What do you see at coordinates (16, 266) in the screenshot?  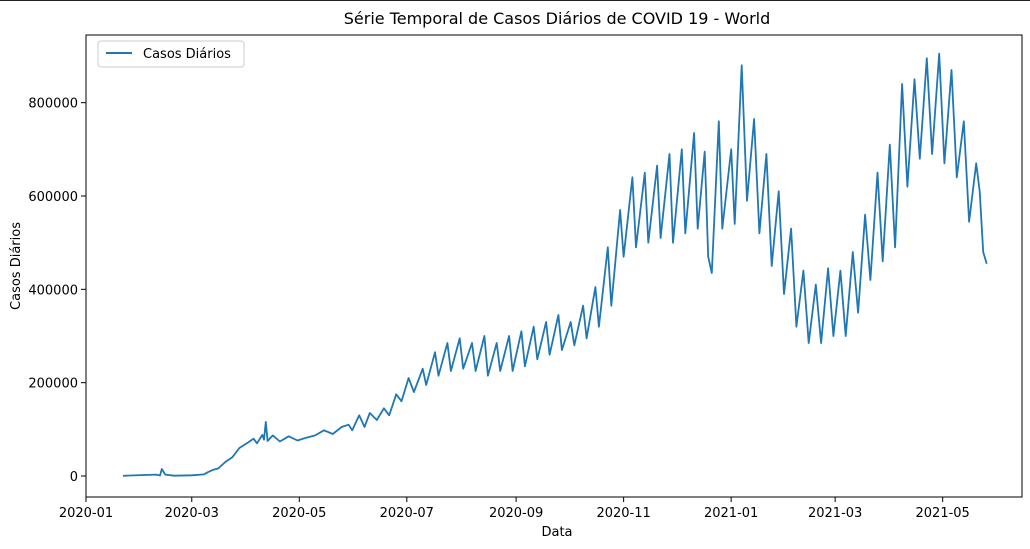 I see `y-axis-label: Casos Diários` at bounding box center [16, 266].